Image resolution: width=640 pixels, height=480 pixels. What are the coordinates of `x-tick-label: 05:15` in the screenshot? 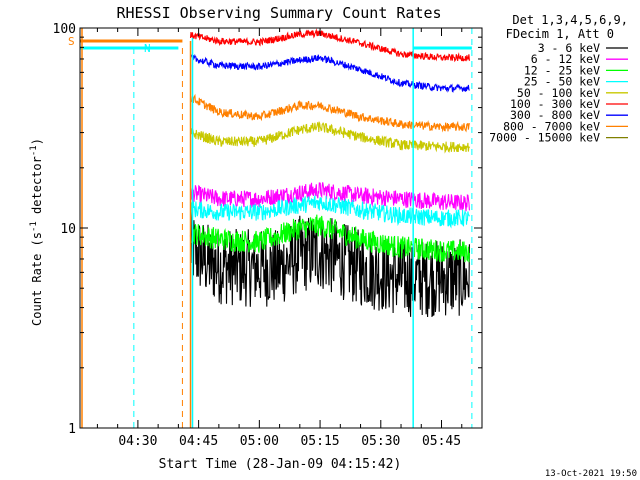 It's located at (319, 441).